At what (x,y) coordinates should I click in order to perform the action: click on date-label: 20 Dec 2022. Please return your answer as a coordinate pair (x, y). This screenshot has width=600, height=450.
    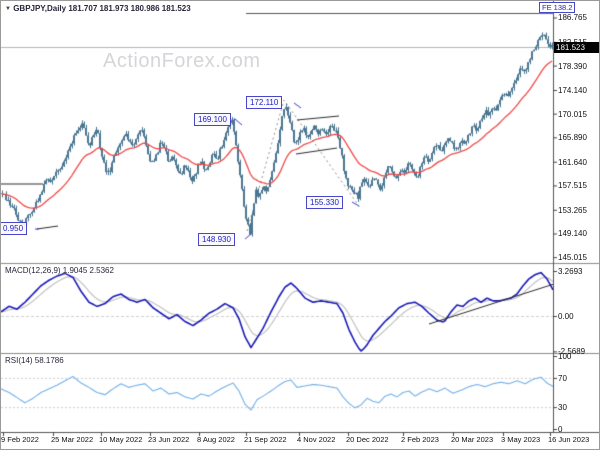
    Looking at the image, I should click on (367, 439).